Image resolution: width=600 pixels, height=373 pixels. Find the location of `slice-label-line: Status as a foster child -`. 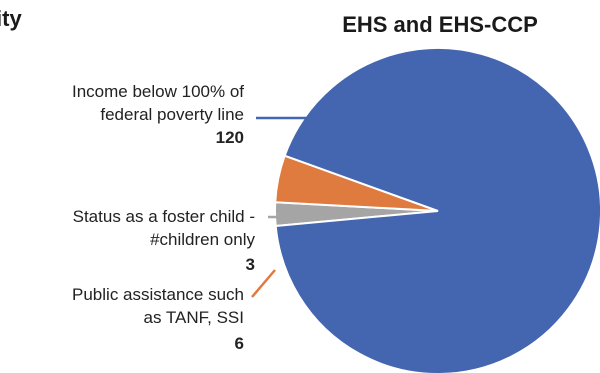

slice-label-line: Status as a foster child - is located at coordinates (164, 216).